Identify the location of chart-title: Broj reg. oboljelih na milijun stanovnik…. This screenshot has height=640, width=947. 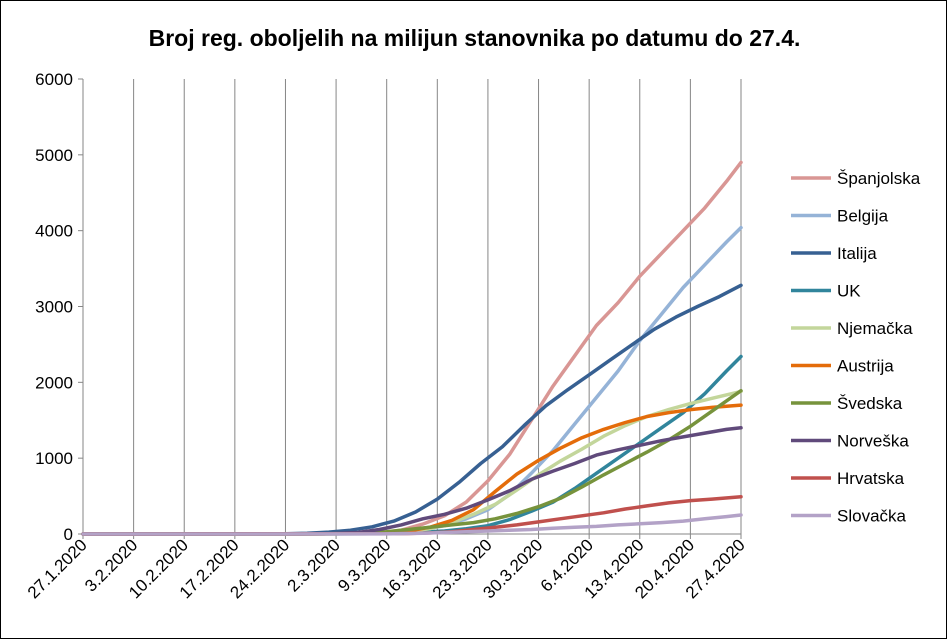
(474, 38).